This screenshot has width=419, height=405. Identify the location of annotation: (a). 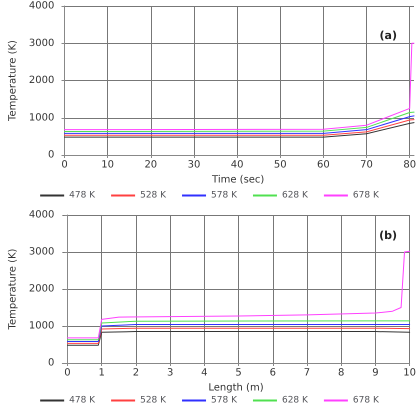
(389, 35).